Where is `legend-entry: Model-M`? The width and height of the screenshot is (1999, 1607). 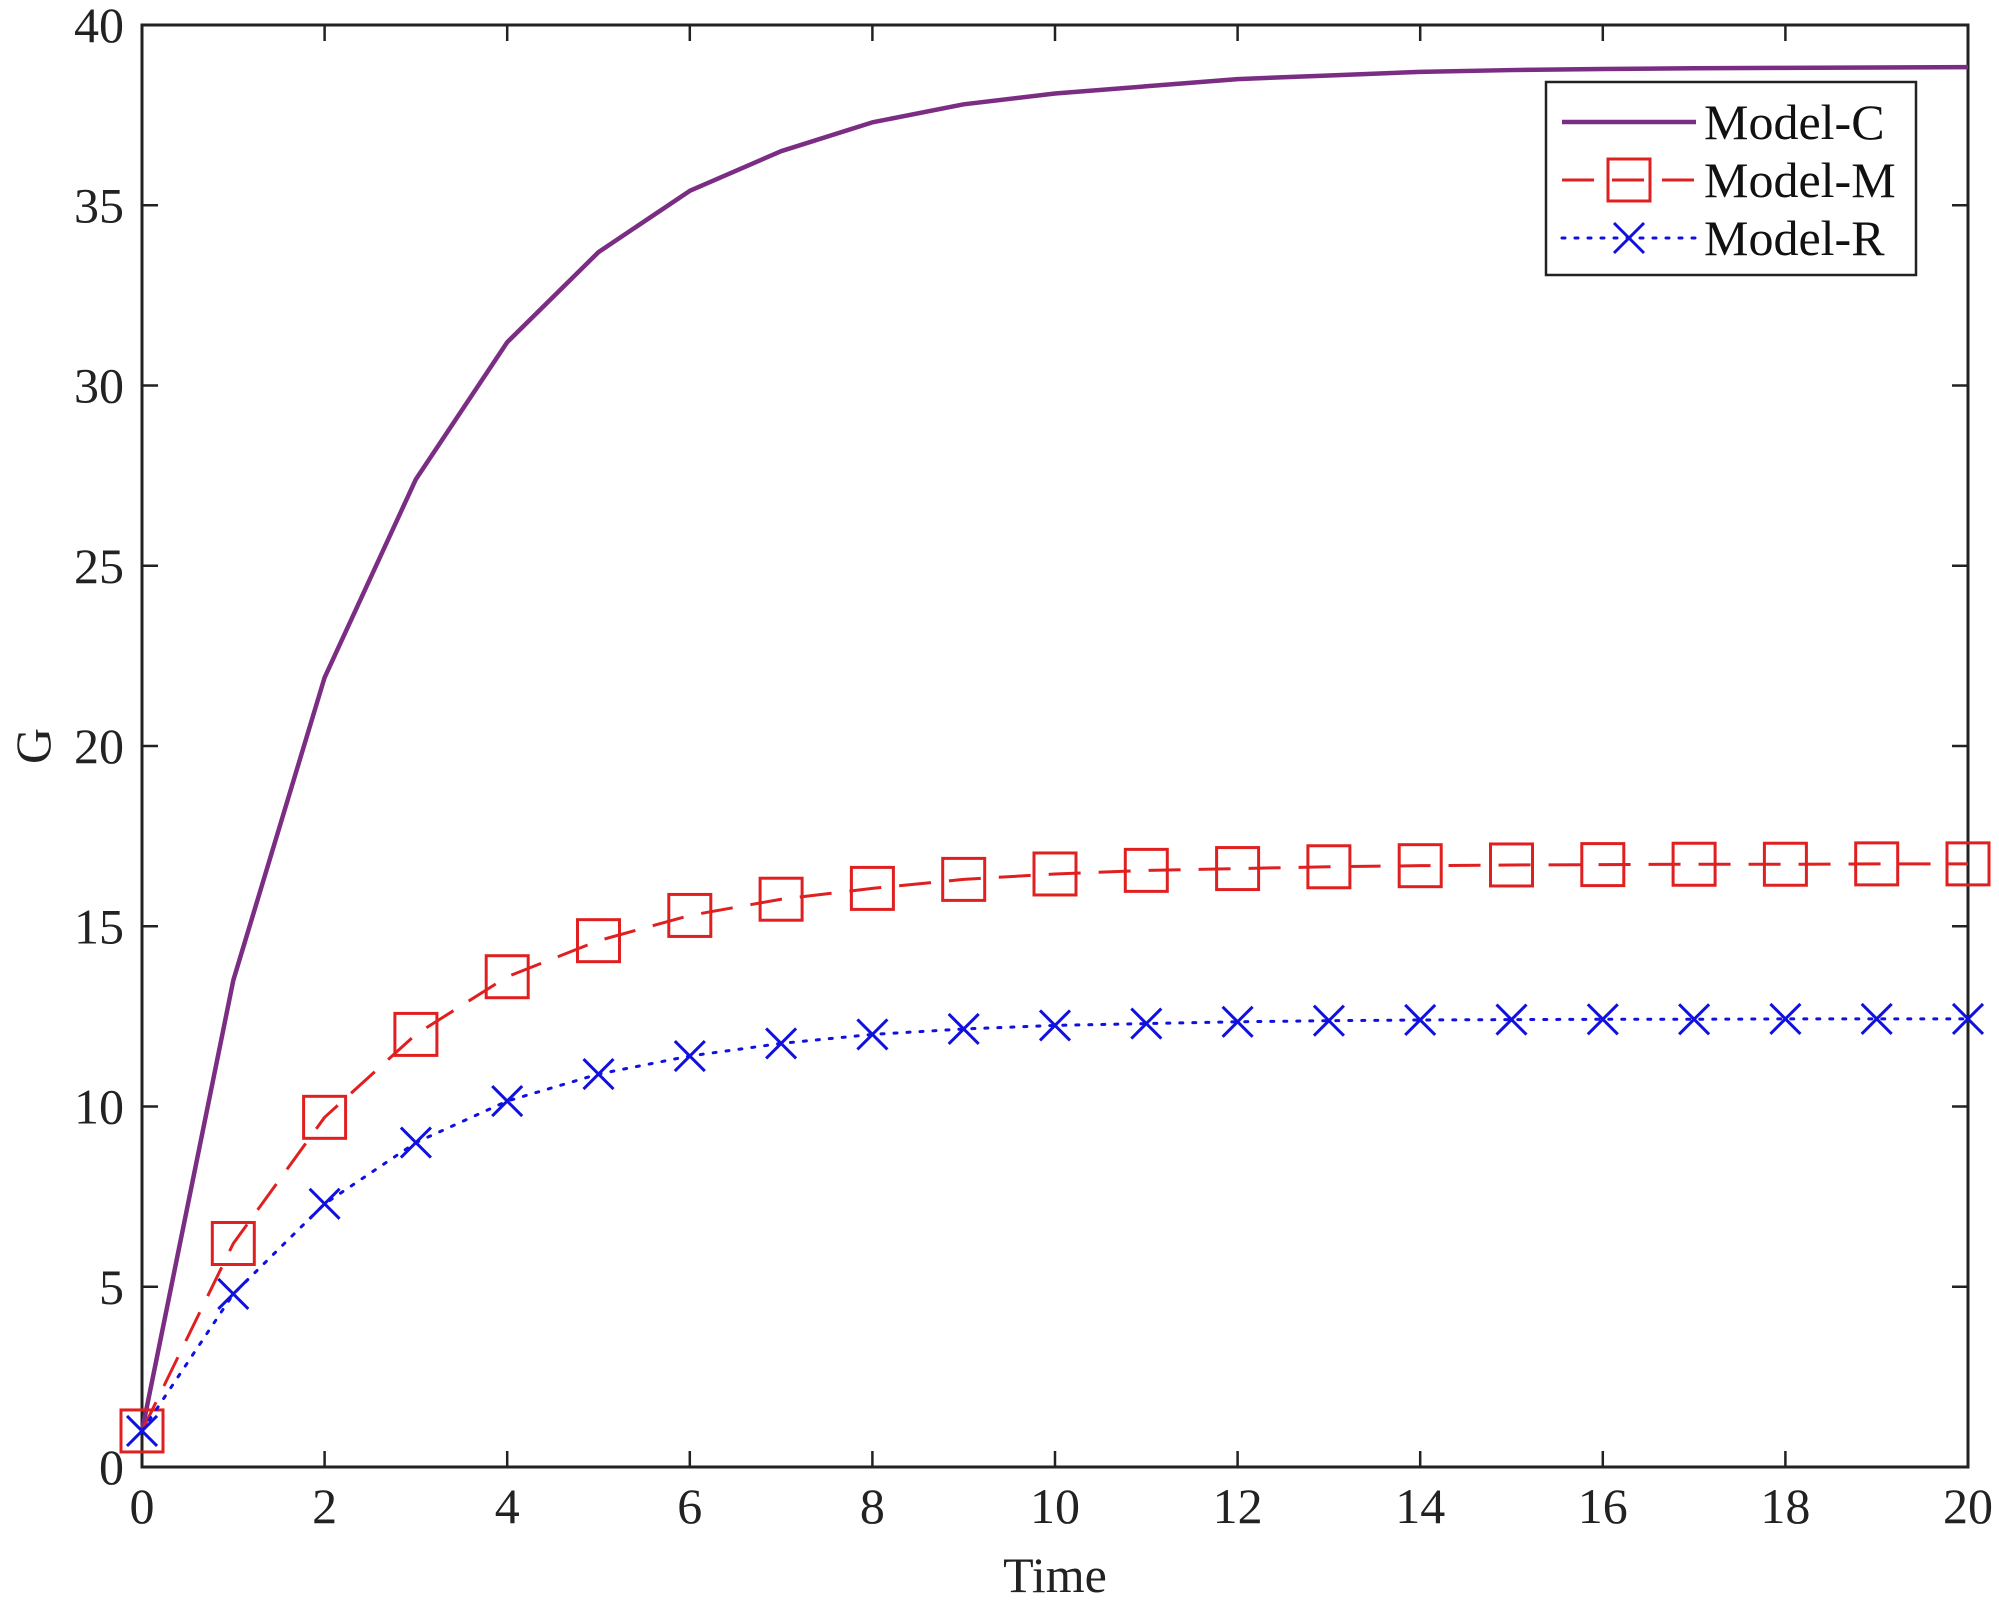
legend-entry: Model-M is located at coordinates (1729, 180).